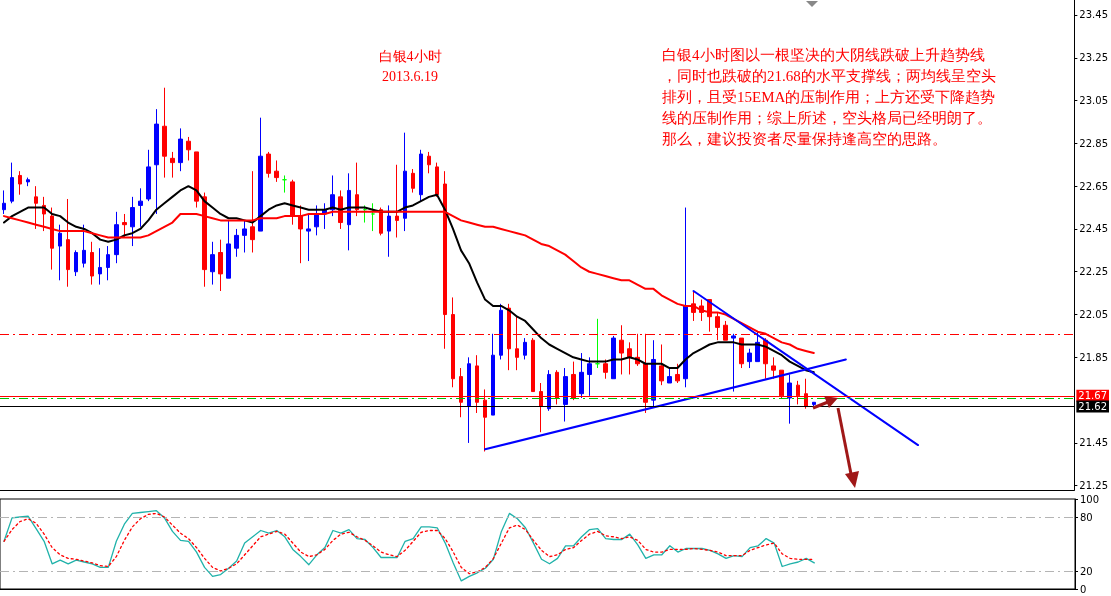 This screenshot has width=1111, height=596. What do you see at coordinates (1093, 407) in the screenshot?
I see `ref-line-label: 21.62` at bounding box center [1093, 407].